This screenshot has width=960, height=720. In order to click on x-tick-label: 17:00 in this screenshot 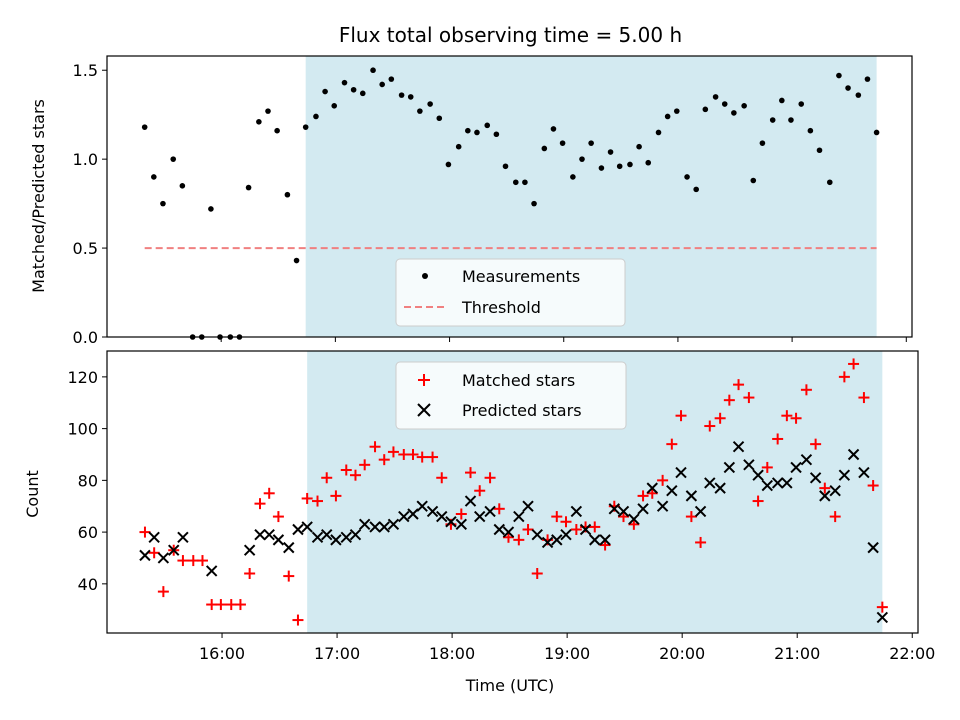, I will do `click(337, 653)`.